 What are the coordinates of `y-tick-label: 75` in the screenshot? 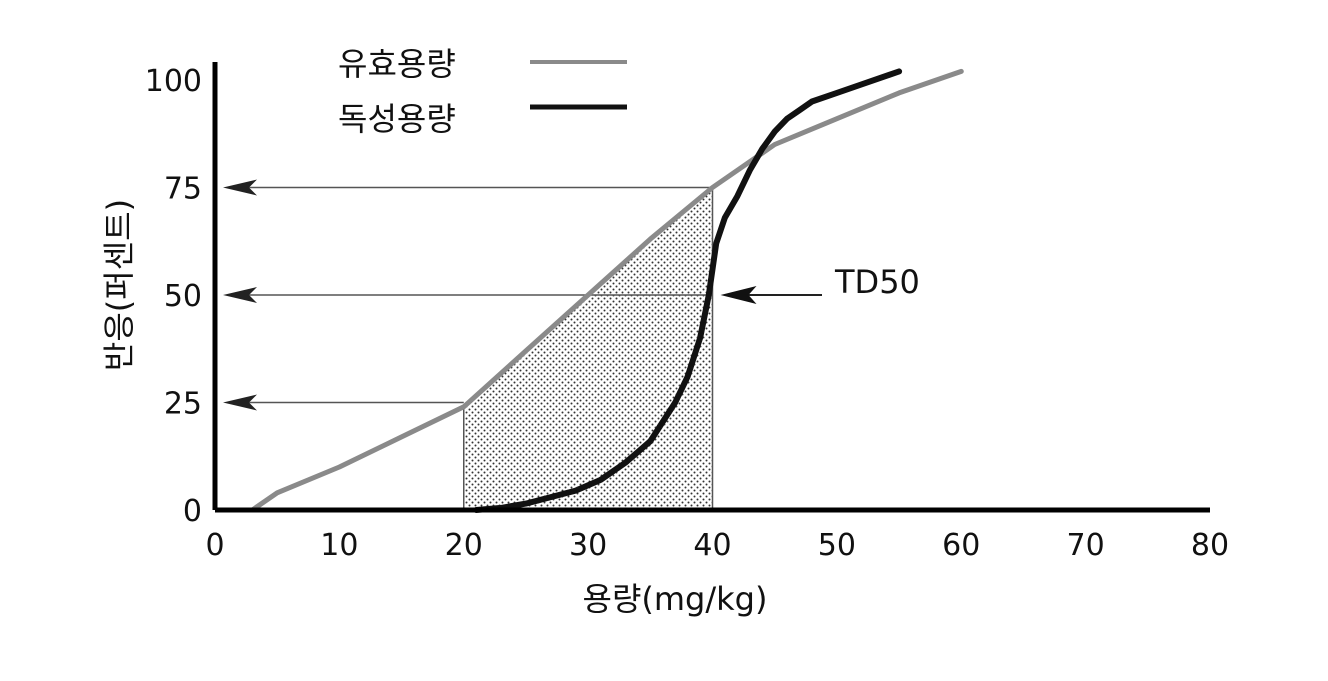 It's located at (183, 189).